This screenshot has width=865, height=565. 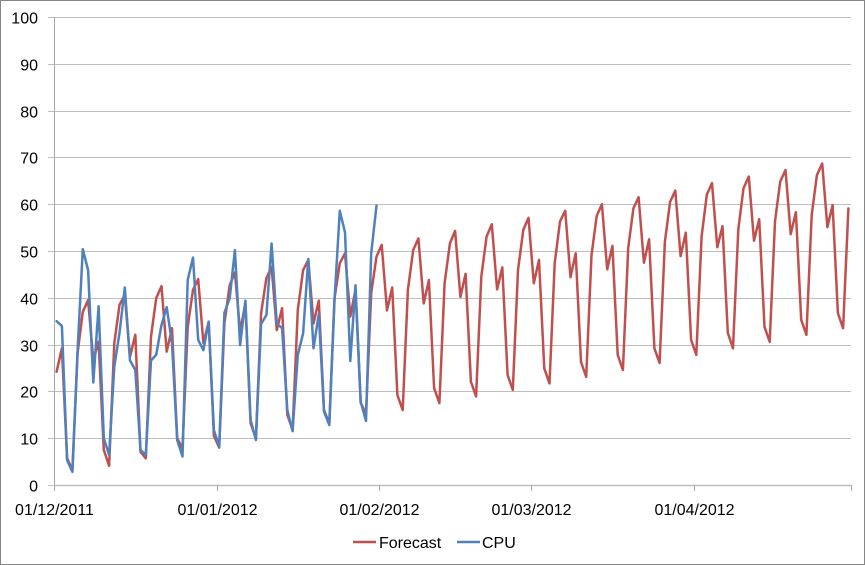 I want to click on y-tick-label: 90, so click(x=29, y=66).